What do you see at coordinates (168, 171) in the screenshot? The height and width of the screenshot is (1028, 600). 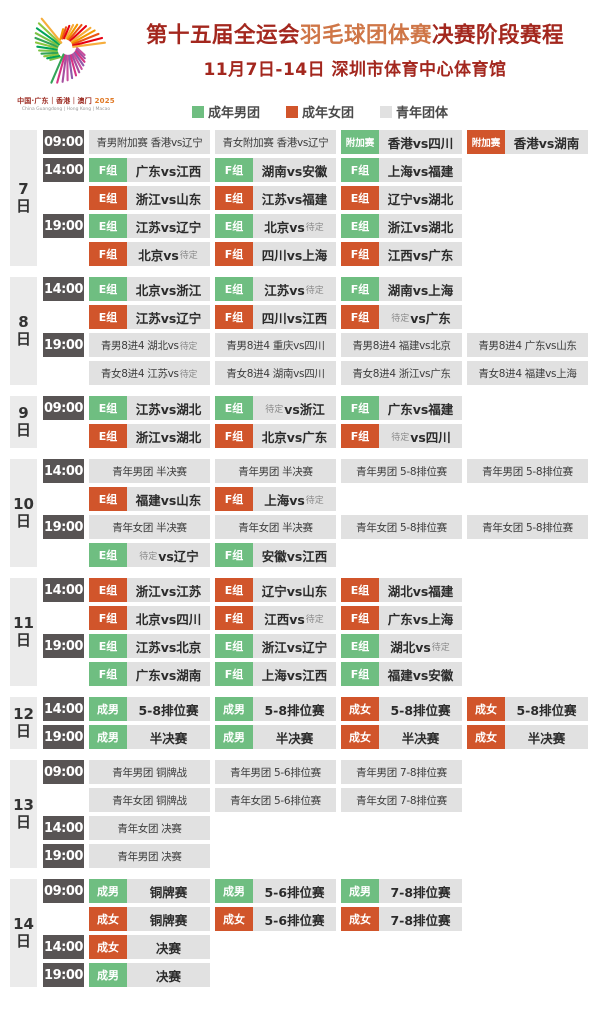 I see `match-text: 广东vs江西` at bounding box center [168, 171].